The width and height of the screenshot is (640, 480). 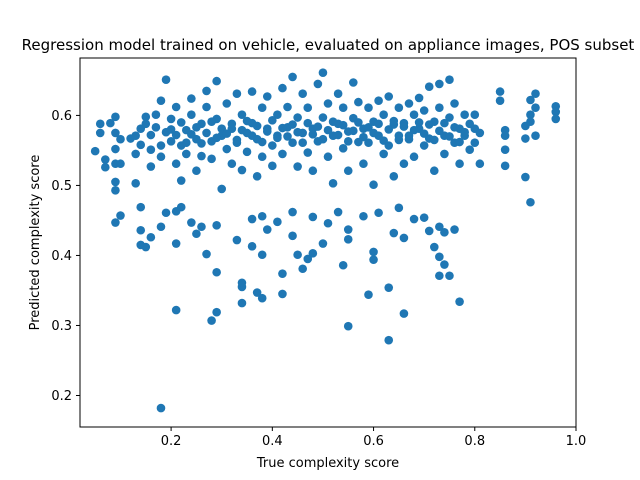 I want to click on y-tick-label: 0.3, so click(x=61, y=326).